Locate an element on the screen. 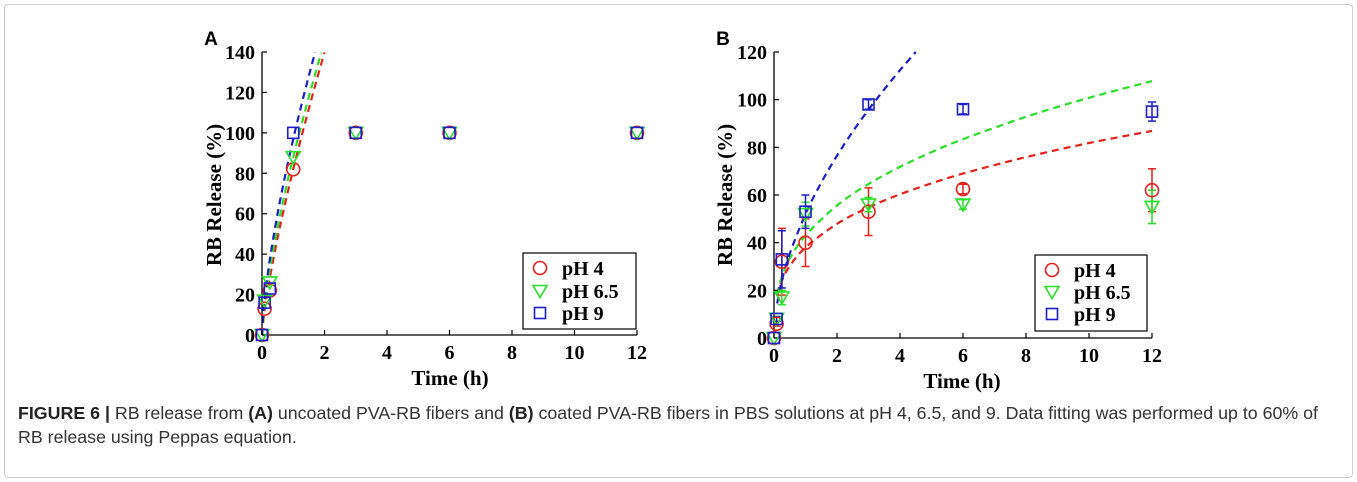  legend-a: pH 4pH 6.5pH 9 is located at coordinates (579, 291).